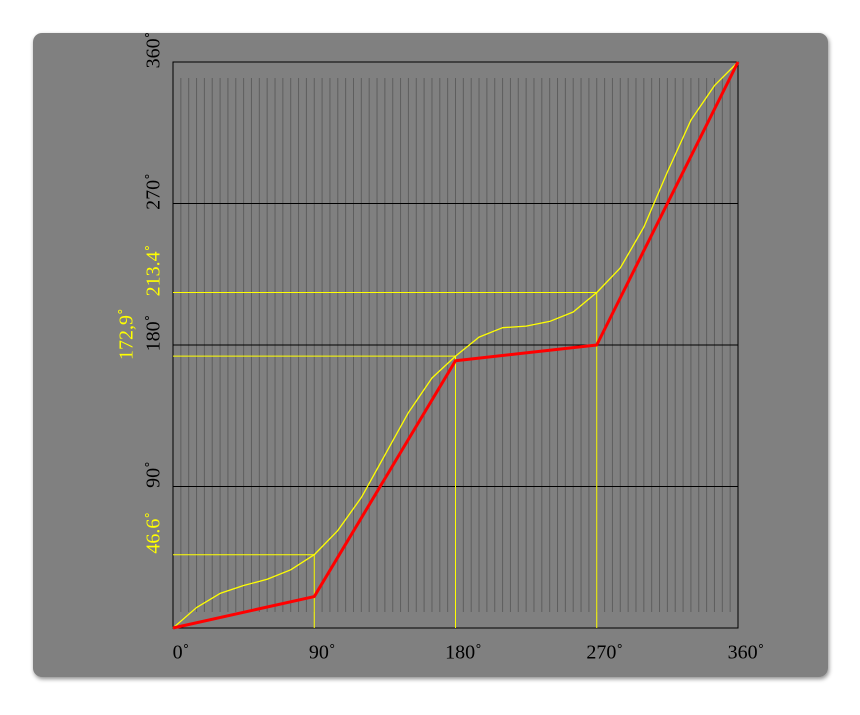  What do you see at coordinates (154, 191) in the screenshot?
I see `y-tick-label: 270˚` at bounding box center [154, 191].